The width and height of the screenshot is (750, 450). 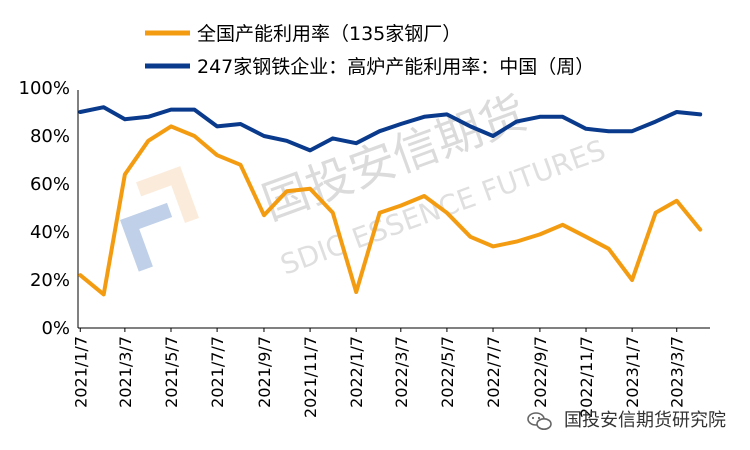 I want to click on y-tick-label: 60%, so click(x=50, y=184).